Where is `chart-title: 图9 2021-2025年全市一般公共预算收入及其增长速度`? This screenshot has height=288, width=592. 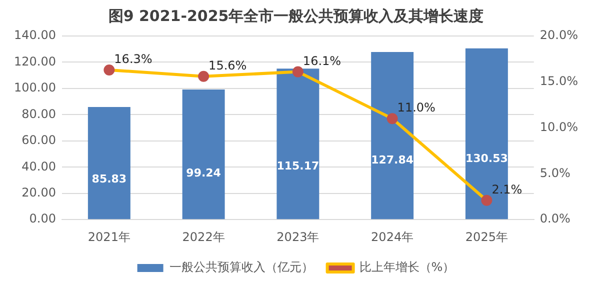
chart-title: 图9 2021-2025年全市一般公共预算收入及其增长速度 is located at coordinates (296, 15).